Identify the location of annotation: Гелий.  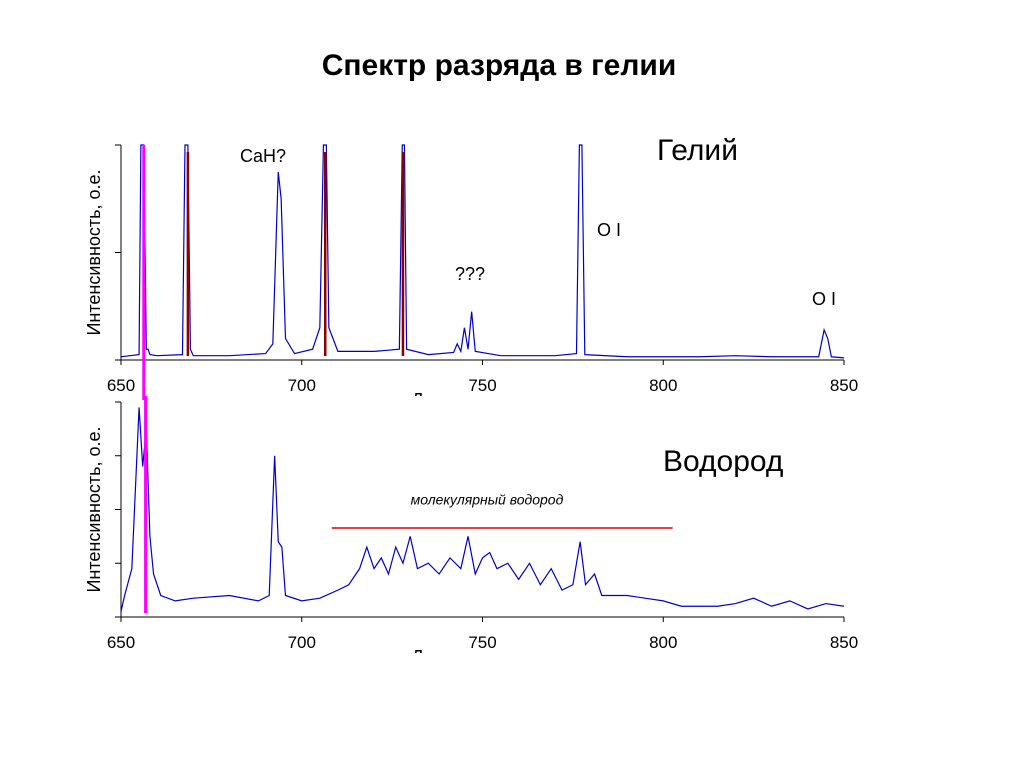
(697, 150).